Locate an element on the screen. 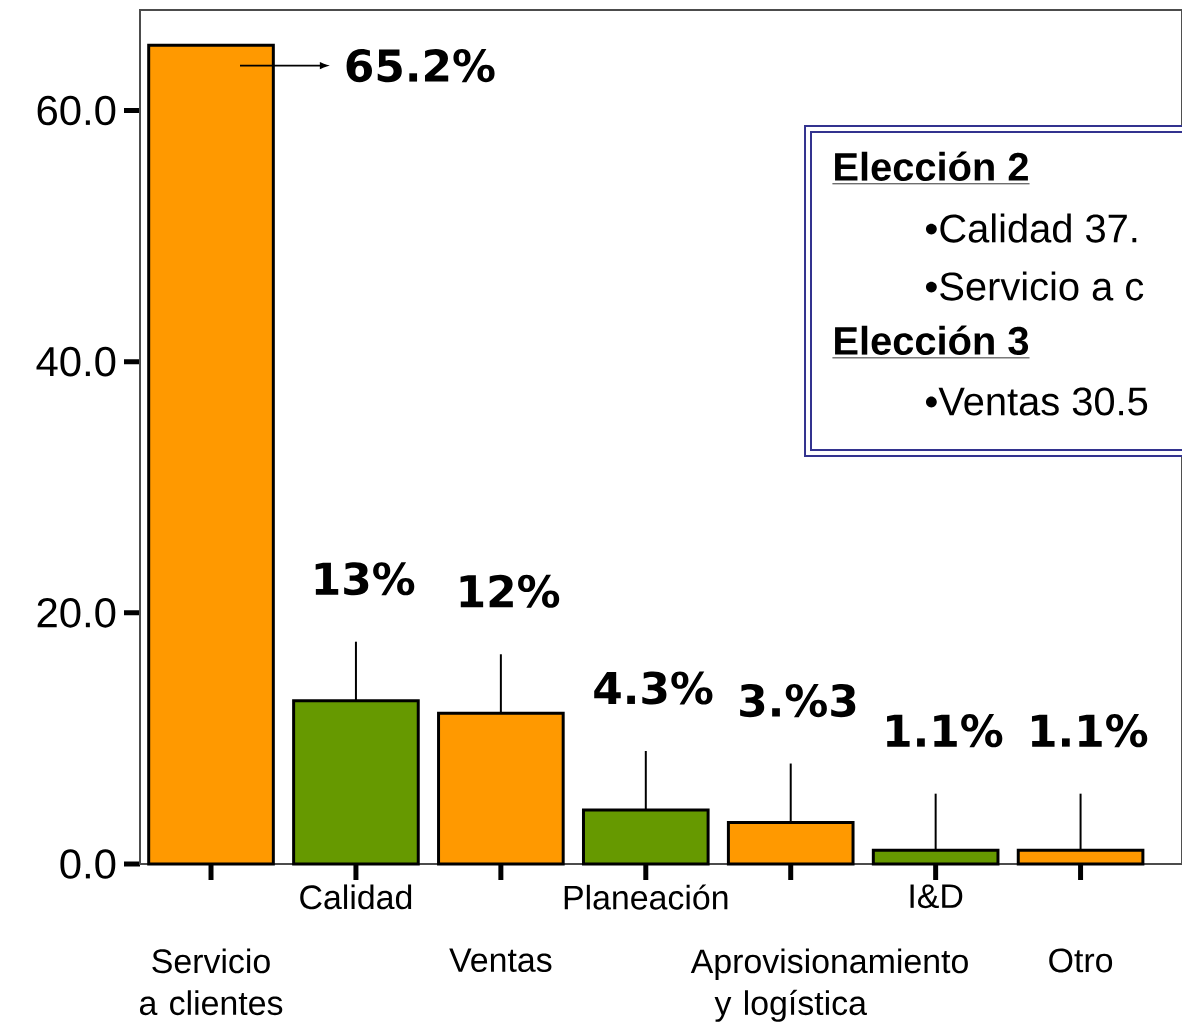 The width and height of the screenshot is (1182, 1031). annotation: •Calidad 37. is located at coordinates (1031, 228).